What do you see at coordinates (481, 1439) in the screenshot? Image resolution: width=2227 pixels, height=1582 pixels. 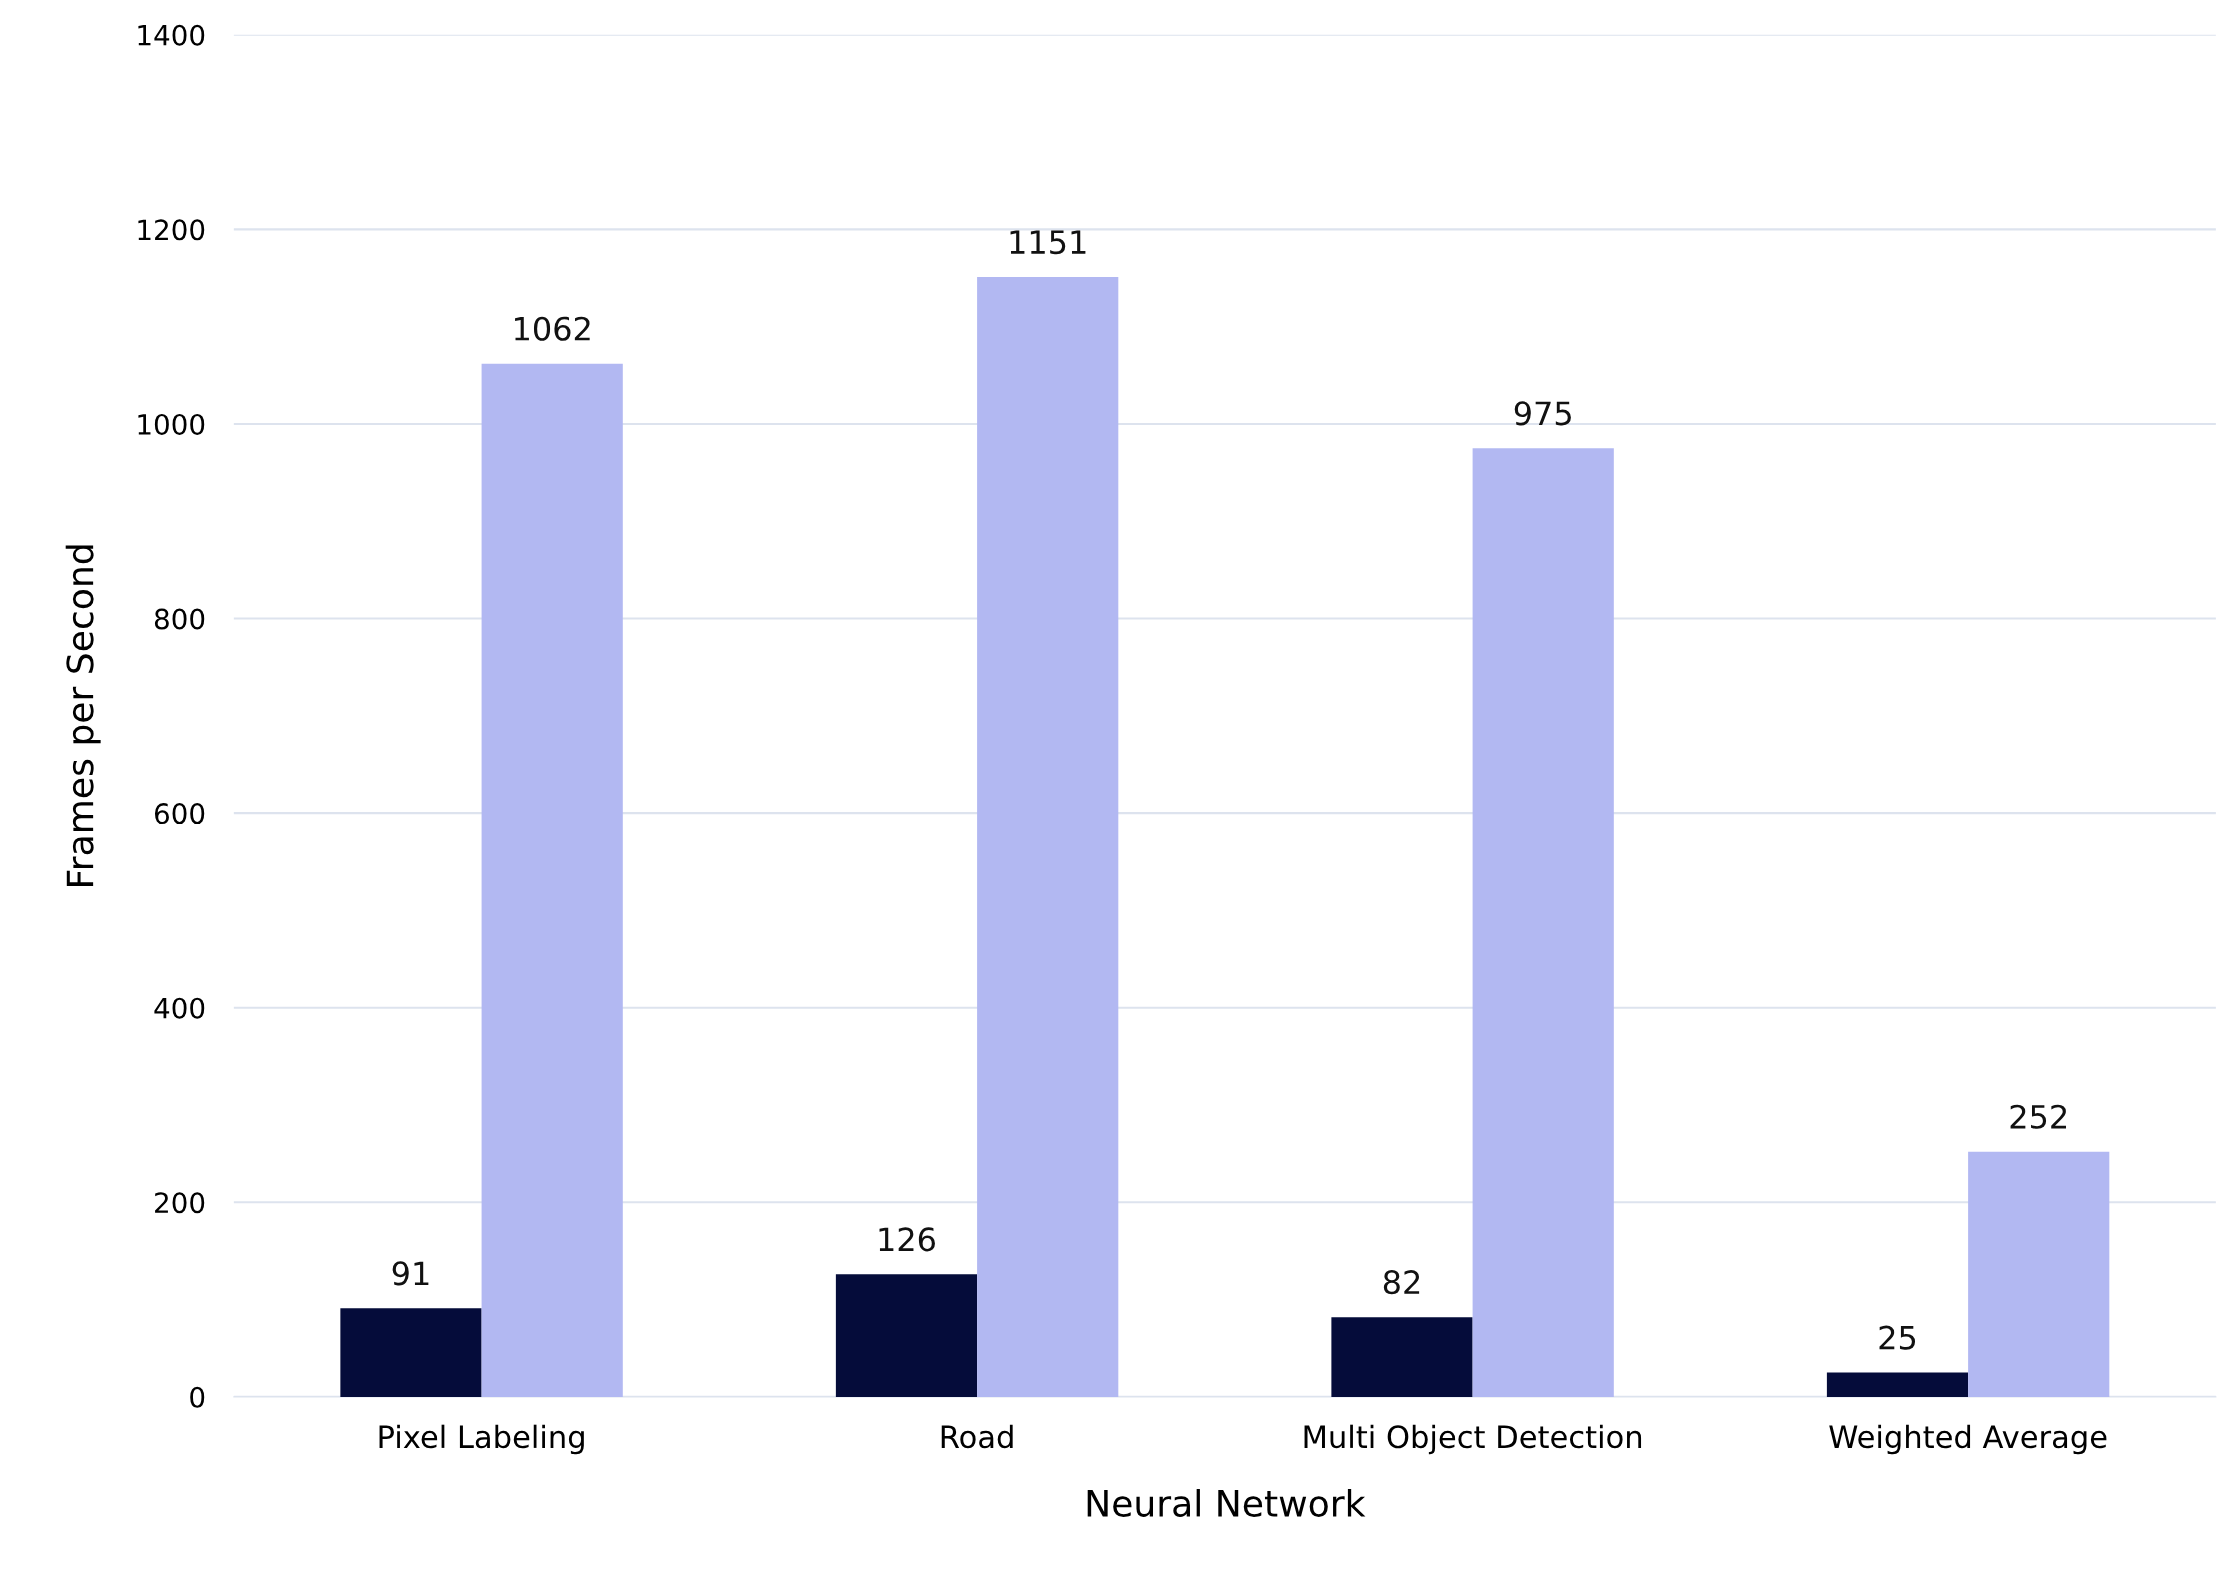 I see `x-tick-label: Pixel Labeling` at bounding box center [481, 1439].